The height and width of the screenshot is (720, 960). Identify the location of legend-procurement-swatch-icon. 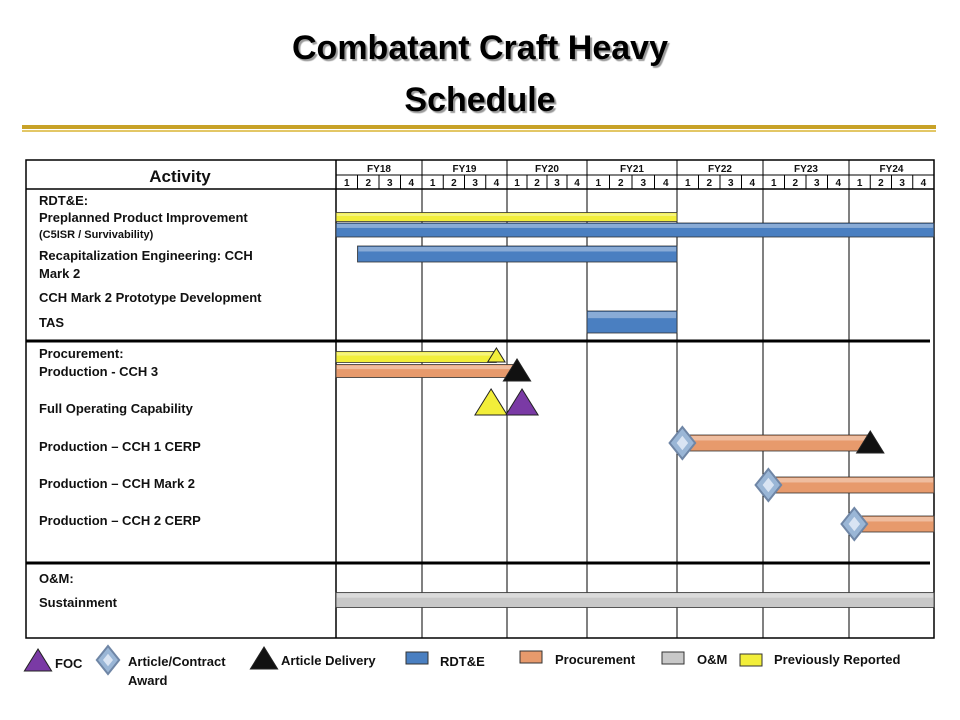
(531, 657).